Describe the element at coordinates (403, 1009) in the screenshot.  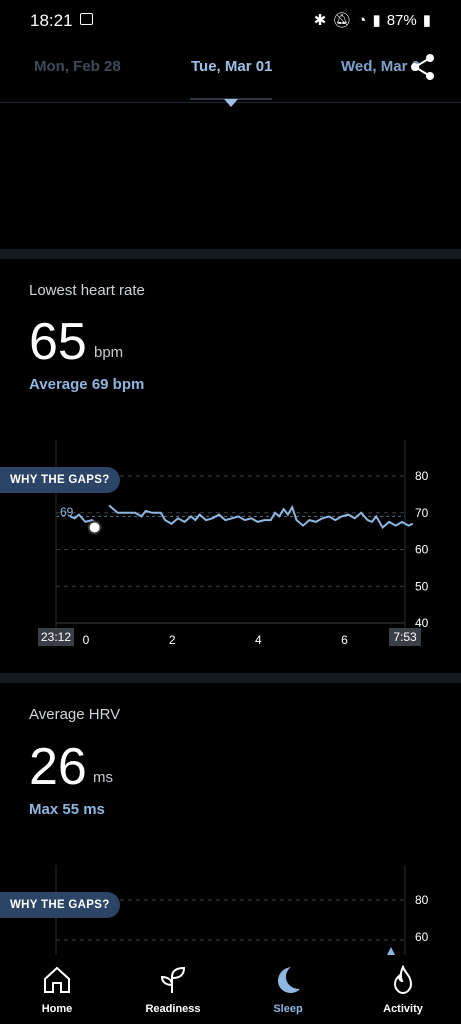
I see `nav-activity-label: Activity` at that location.